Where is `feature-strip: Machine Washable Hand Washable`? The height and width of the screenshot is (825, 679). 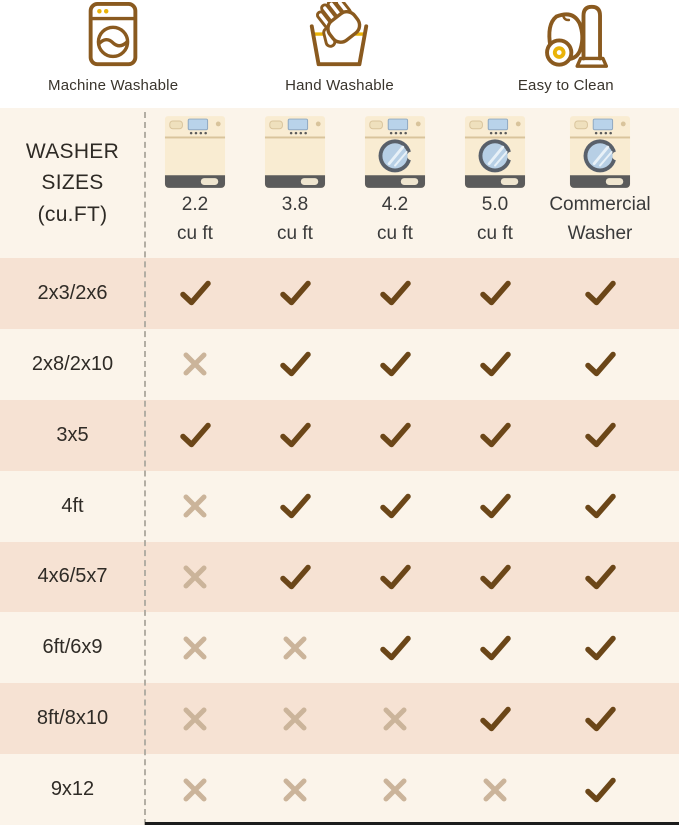 feature-strip: Machine Washable Hand Washable is located at coordinates (339, 54).